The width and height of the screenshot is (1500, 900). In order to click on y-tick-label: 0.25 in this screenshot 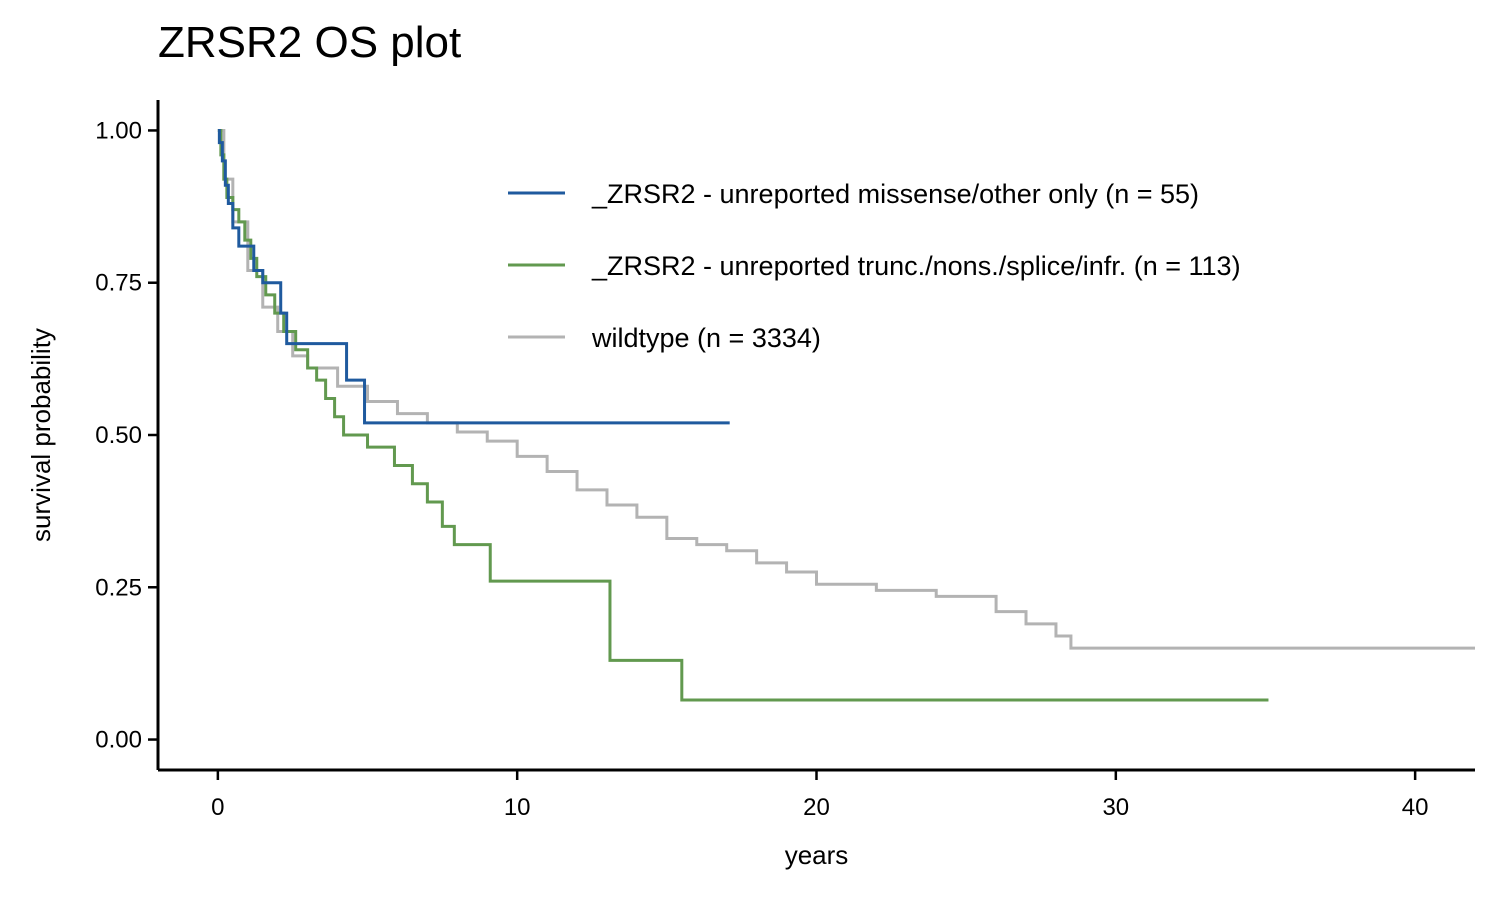, I will do `click(118, 587)`.